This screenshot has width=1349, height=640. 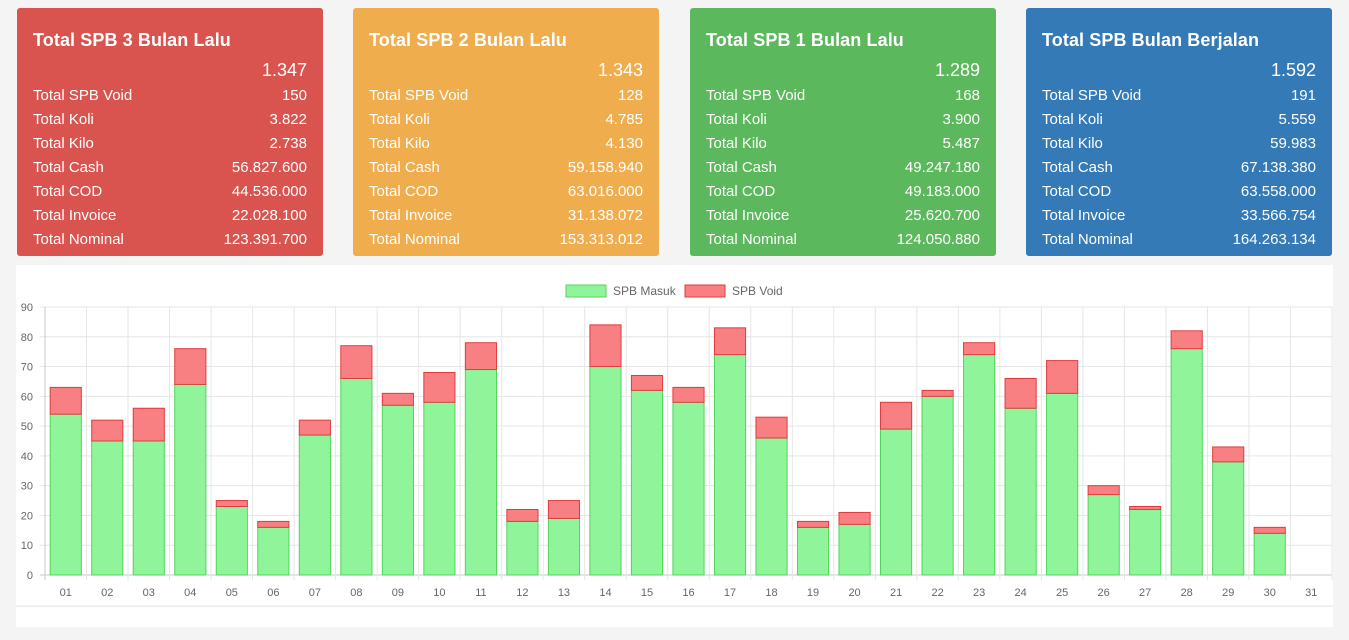 What do you see at coordinates (1151, 40) in the screenshot?
I see `card-title: Total SPB Bulan Berjalan` at bounding box center [1151, 40].